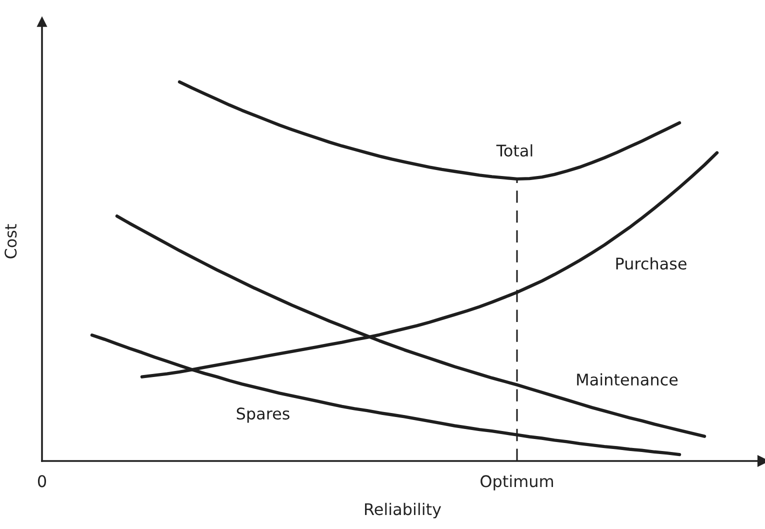  I want to click on series-label: Purchase, so click(651, 263).